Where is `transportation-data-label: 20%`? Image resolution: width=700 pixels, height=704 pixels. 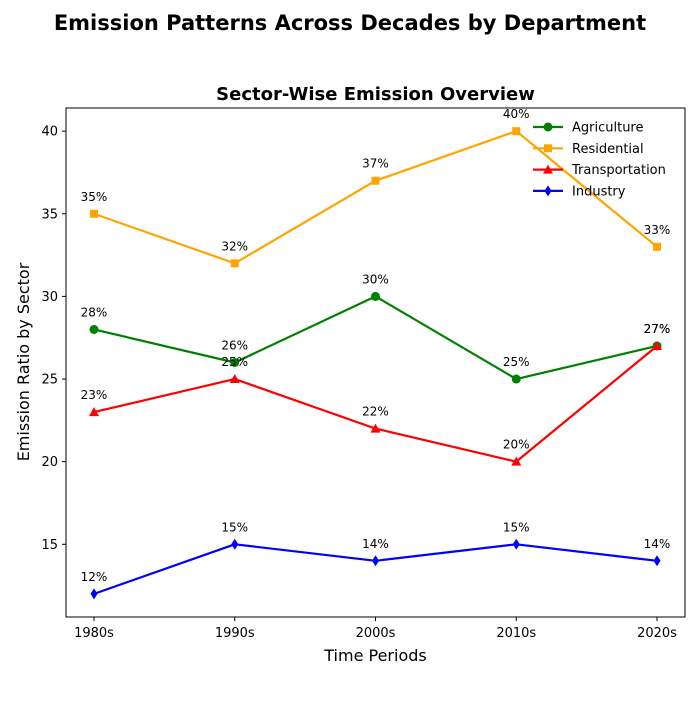 transportation-data-label: 20% is located at coordinates (516, 445).